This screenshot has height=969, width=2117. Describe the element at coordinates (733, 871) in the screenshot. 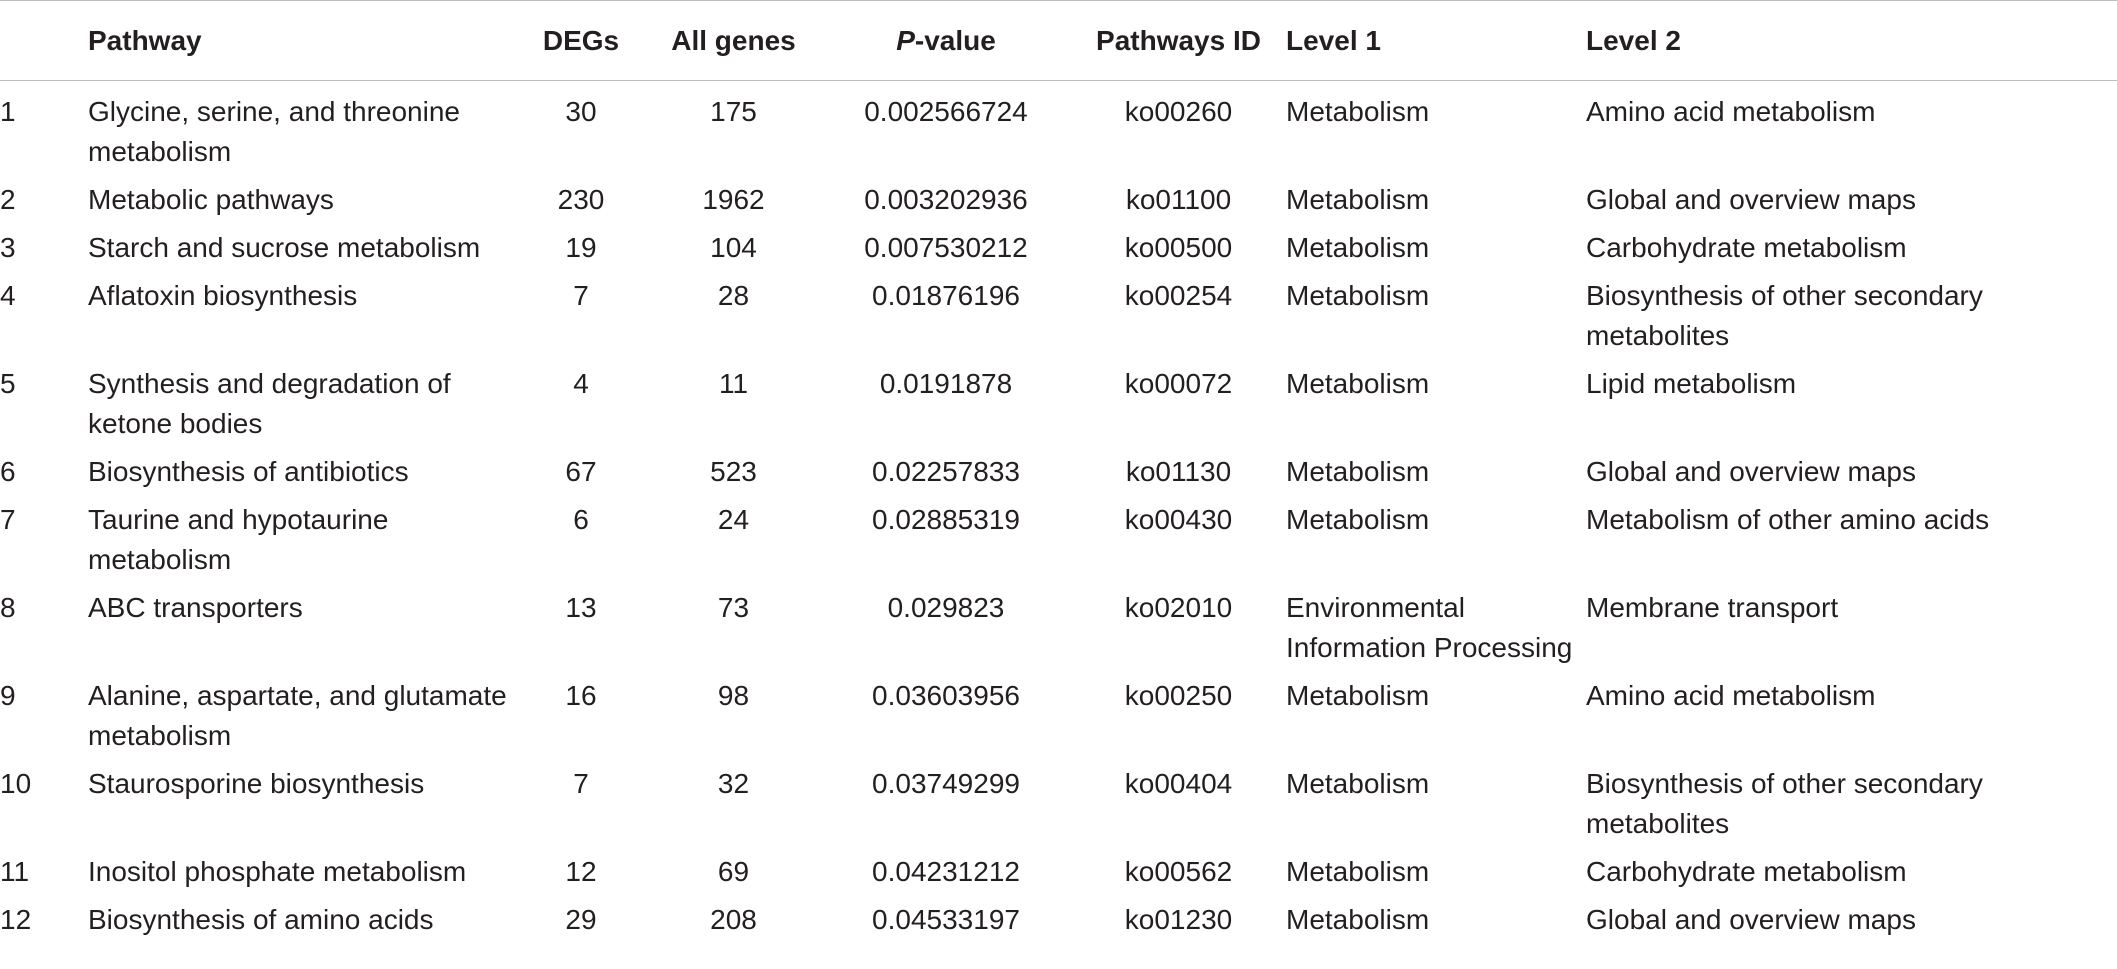

I see `cell-all-genes: 69` at that location.